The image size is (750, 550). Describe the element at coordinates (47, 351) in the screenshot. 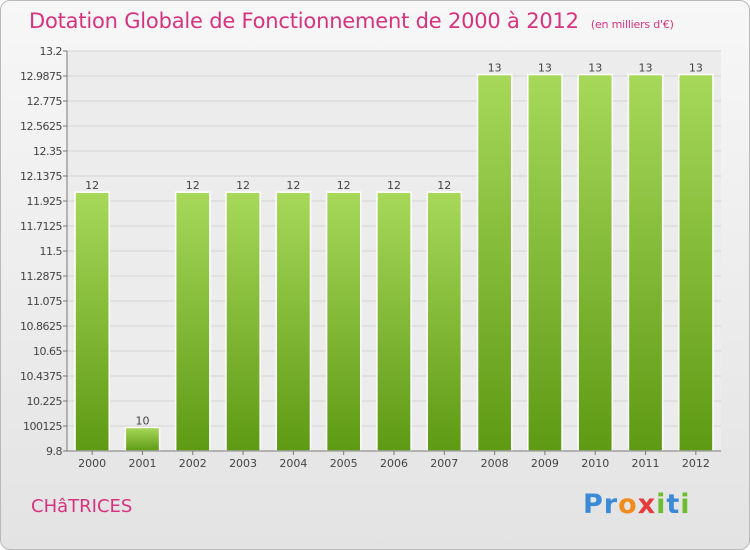

I see `y-tick-label: 10.65` at that location.